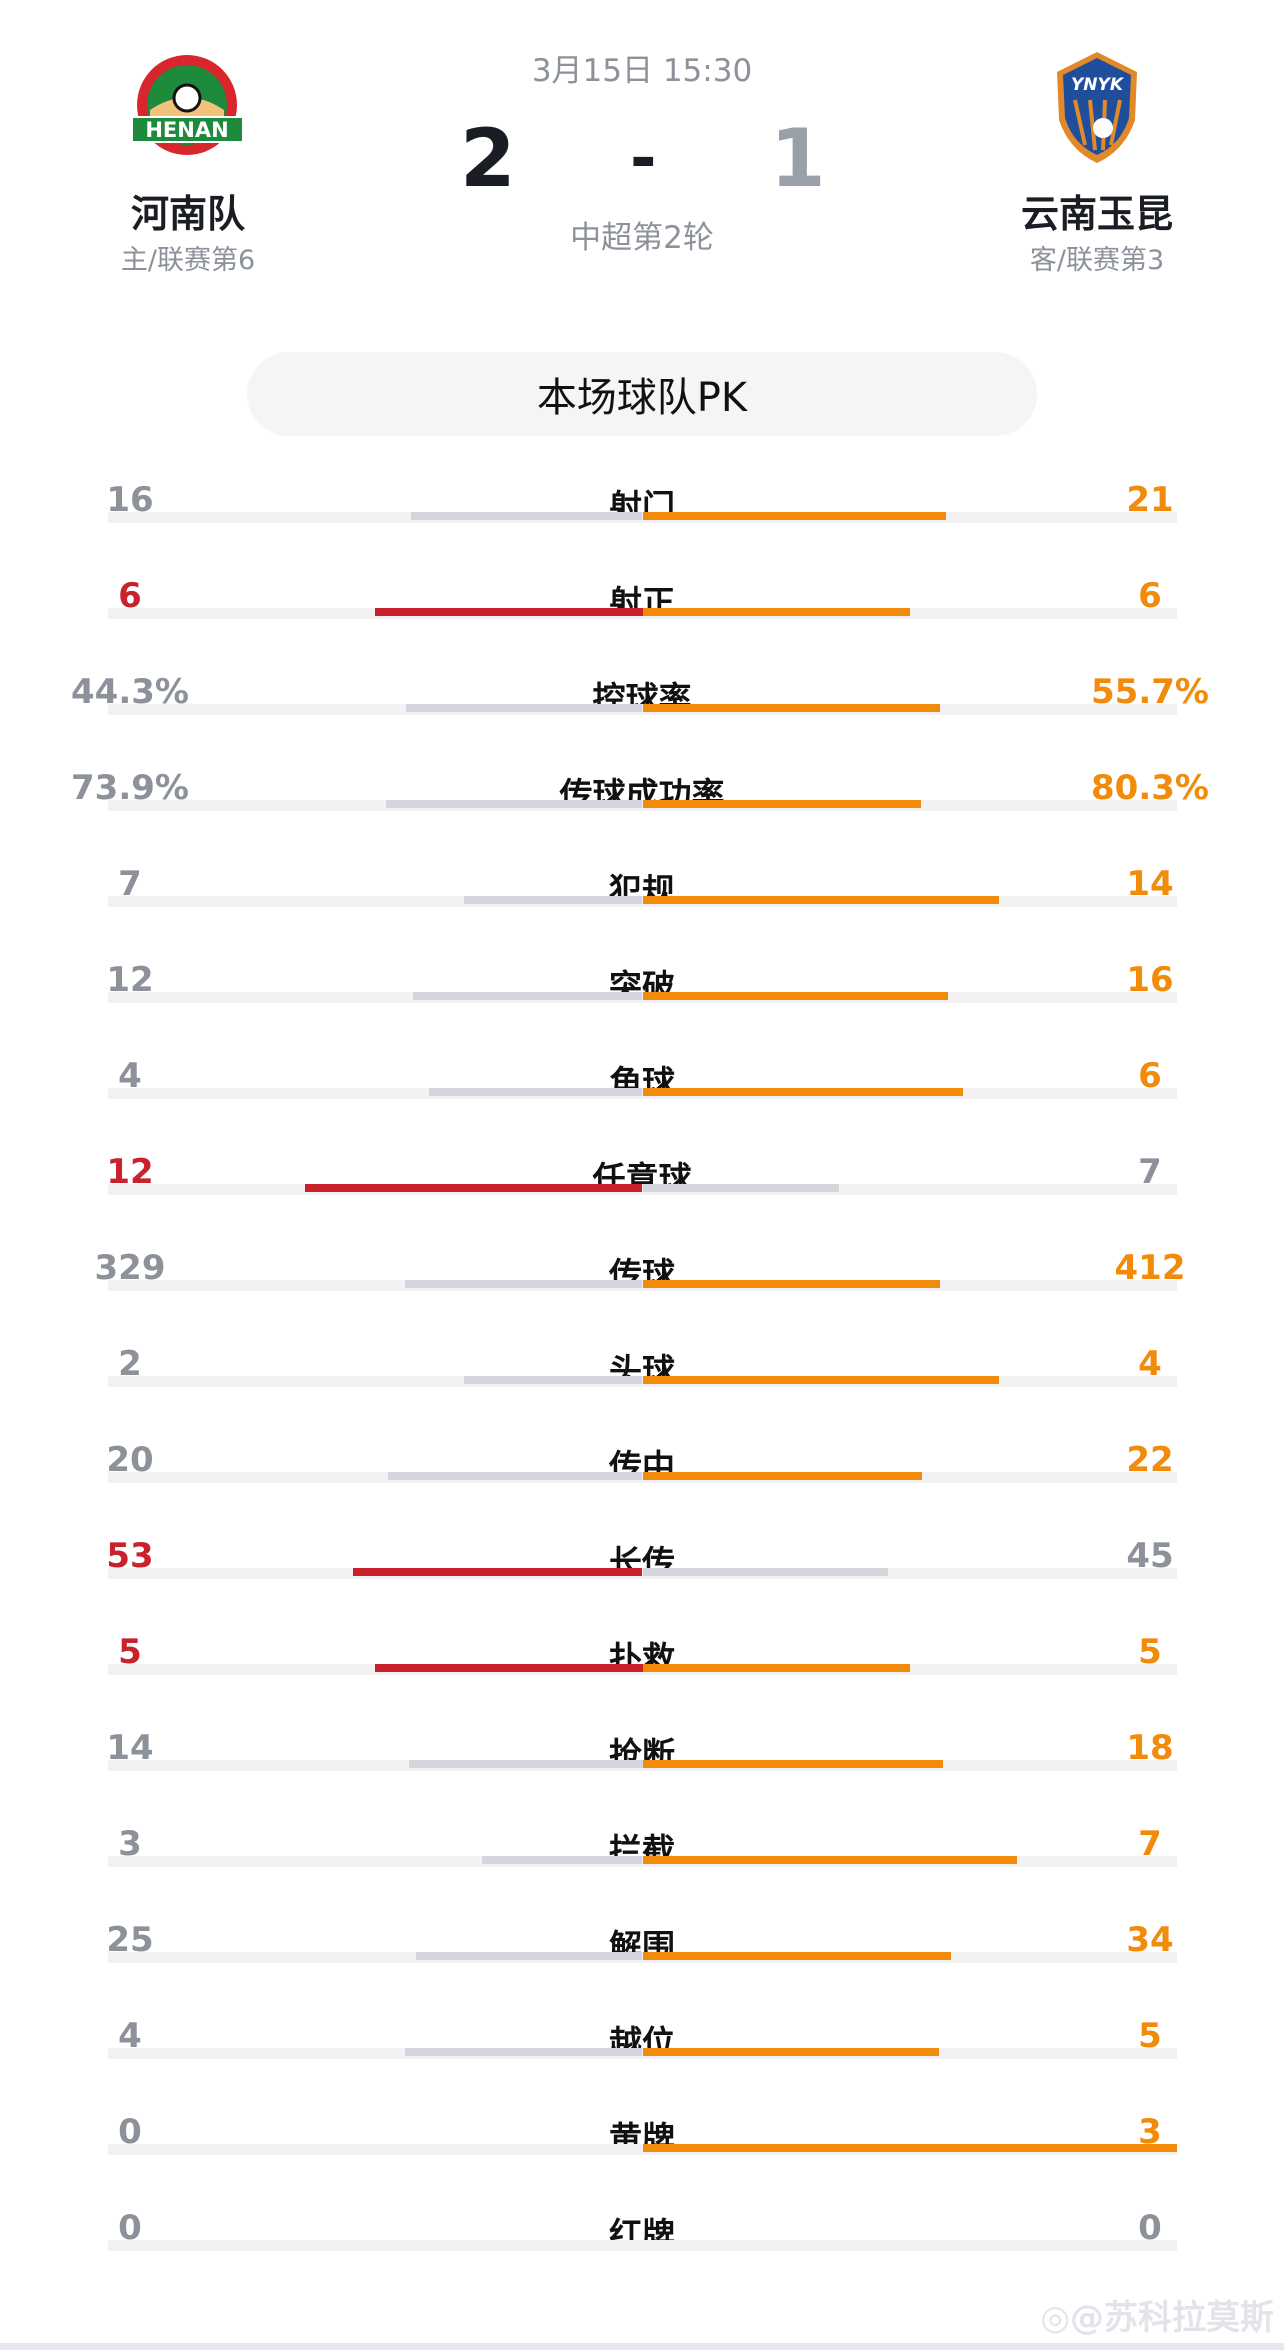 This screenshot has width=1284, height=2350. What do you see at coordinates (188, 260) in the screenshot?
I see `home-team-rank: 主/联赛第6` at bounding box center [188, 260].